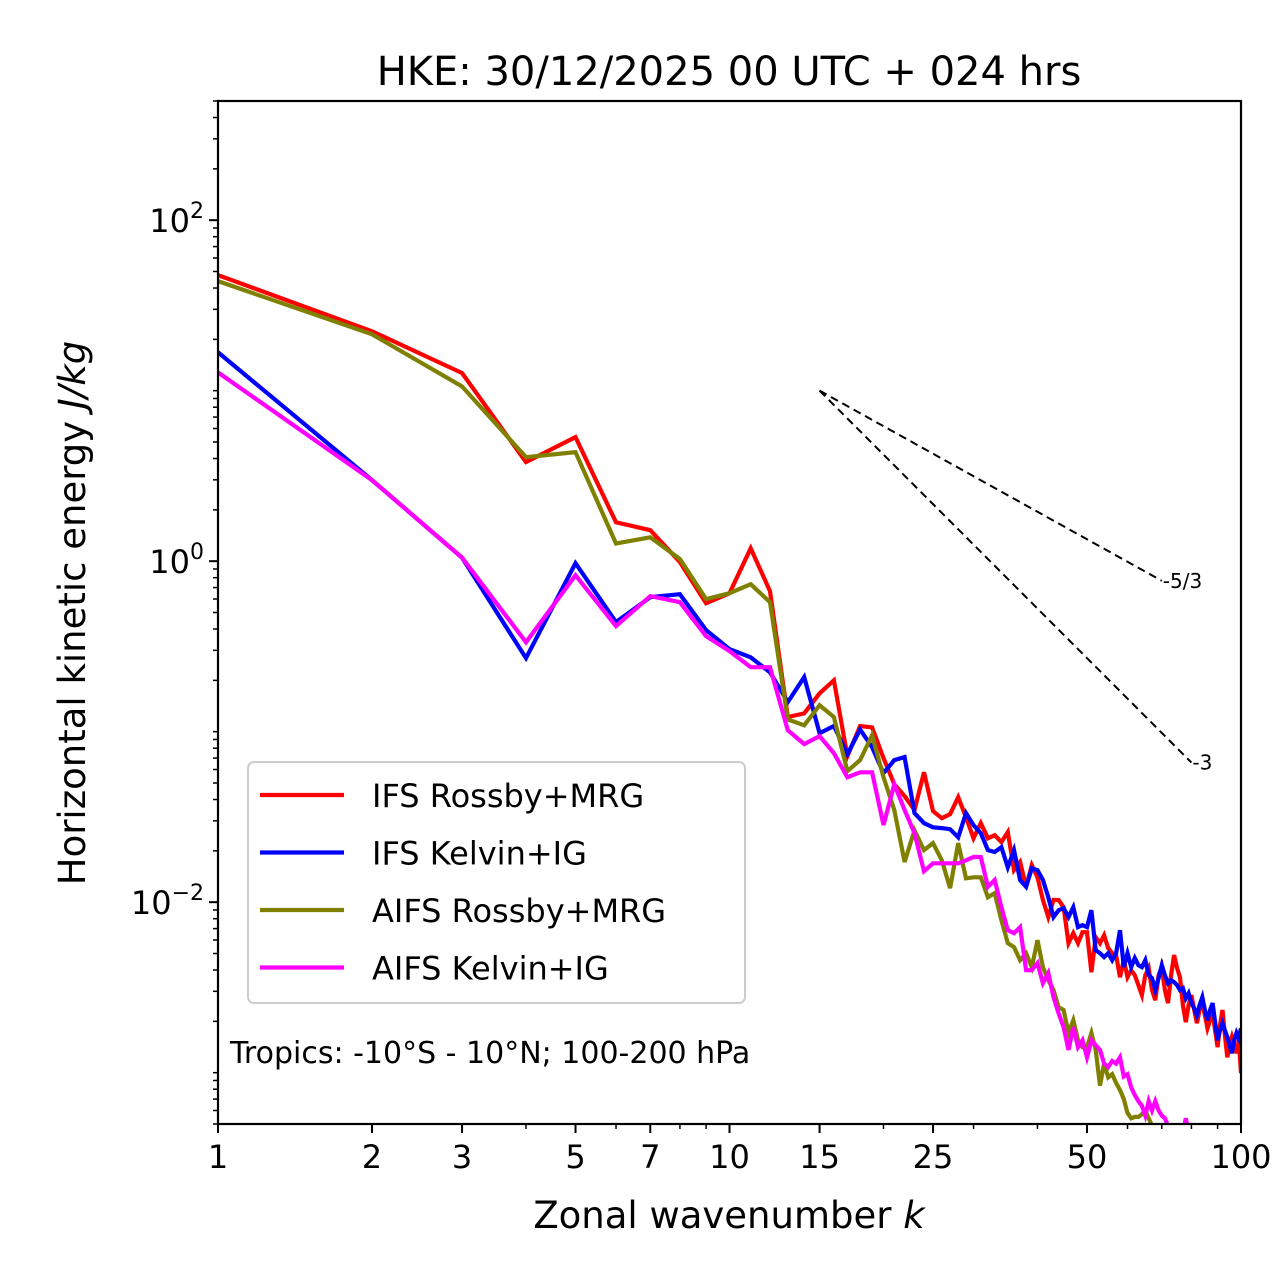 The image size is (1280, 1288). I want to click on x-axis-ticks: 1 2 3 5 7 10 15 25 50 100, so click(740, 1150).